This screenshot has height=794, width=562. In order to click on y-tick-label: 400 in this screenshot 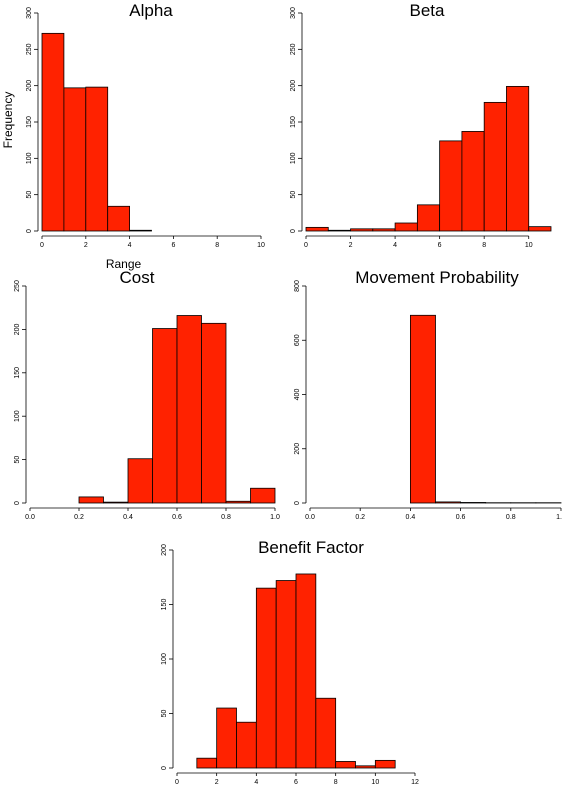, I will do `click(297, 395)`.